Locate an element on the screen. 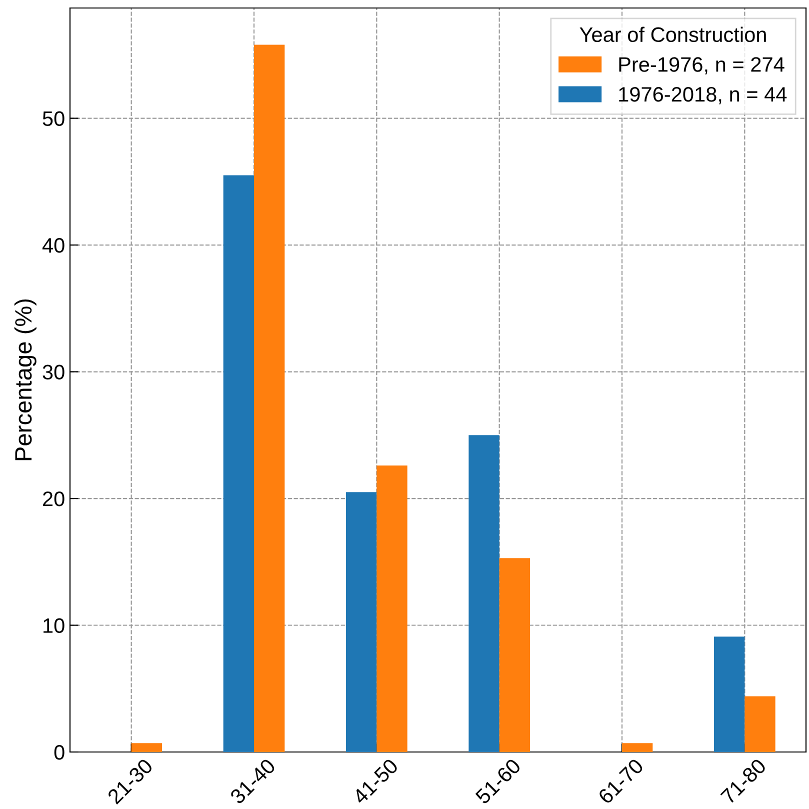 The height and width of the screenshot is (809, 809). y-tick-label: 20 is located at coordinates (53, 499).